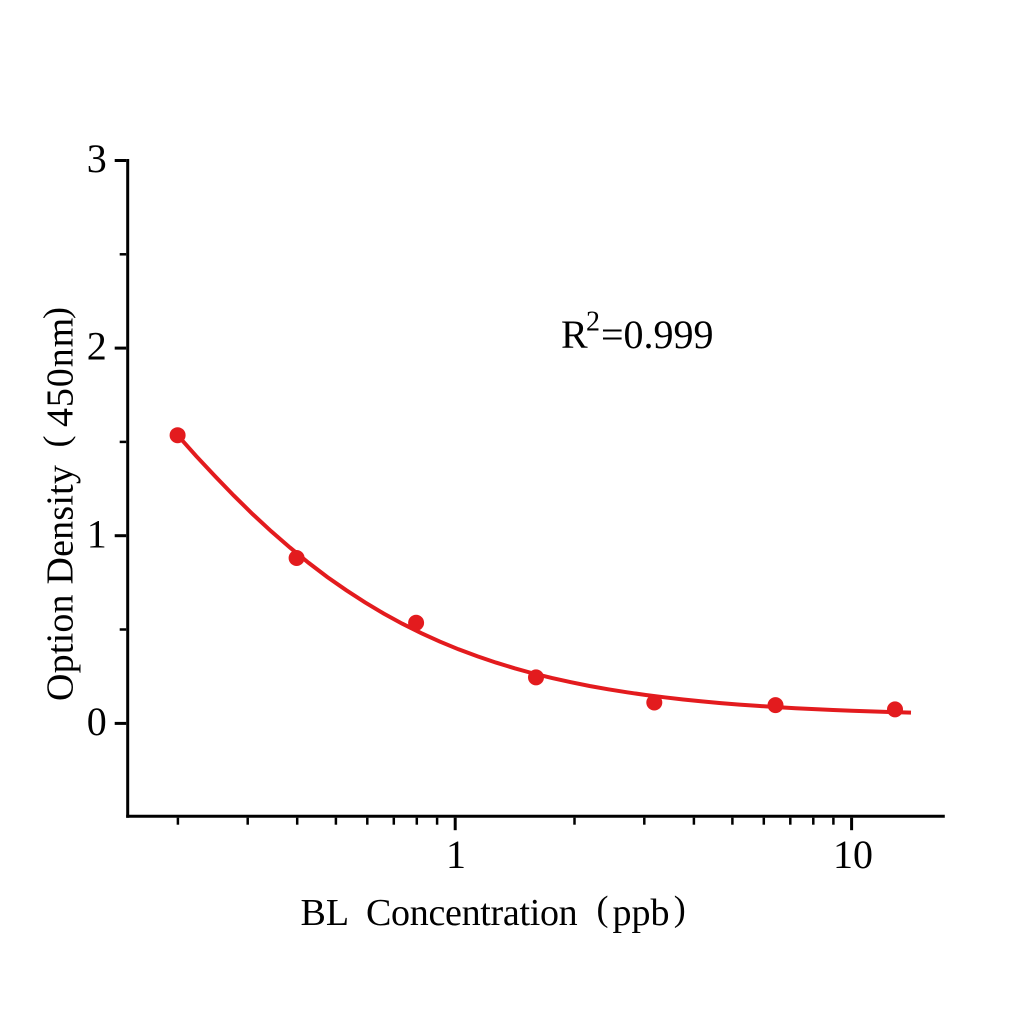 This screenshot has width=1024, height=1024. Describe the element at coordinates (61, 372) in the screenshot. I see `svg-text: 450nm` at that location.